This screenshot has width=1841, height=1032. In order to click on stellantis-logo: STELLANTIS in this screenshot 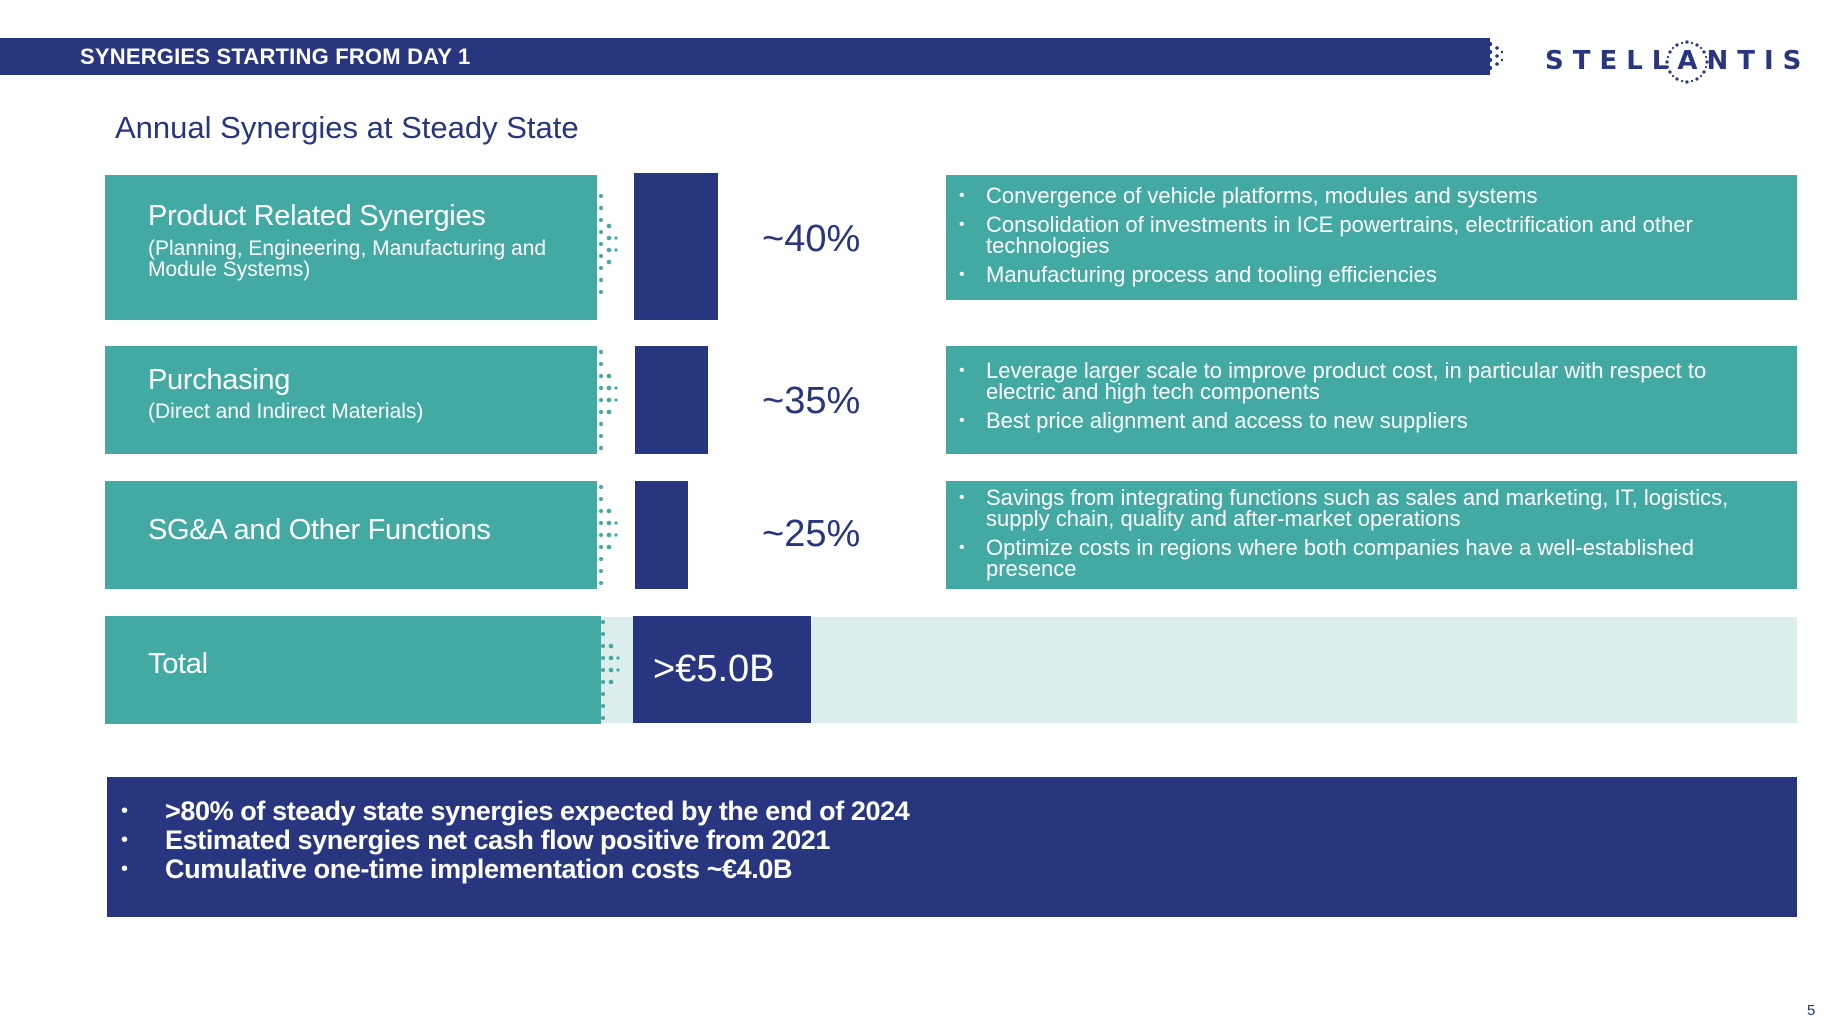, I will do `click(1675, 63)`.